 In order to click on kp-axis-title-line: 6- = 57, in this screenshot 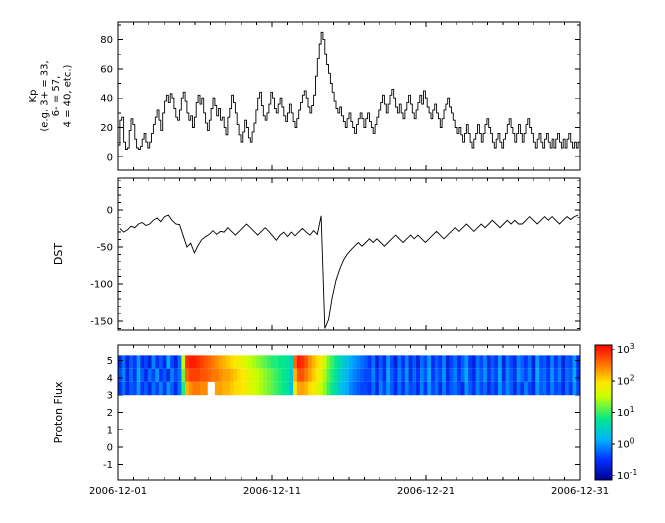, I will do `click(56, 96)`.